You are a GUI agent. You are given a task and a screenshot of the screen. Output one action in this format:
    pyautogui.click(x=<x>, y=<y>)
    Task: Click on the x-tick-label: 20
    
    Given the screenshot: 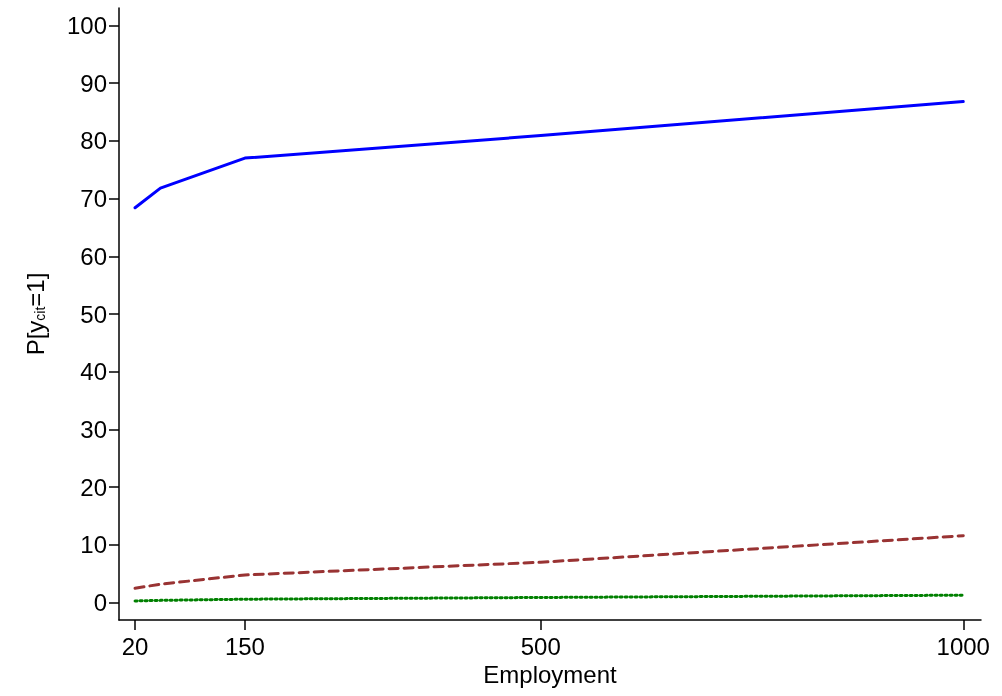 What is the action you would take?
    pyautogui.click(x=135, y=646)
    